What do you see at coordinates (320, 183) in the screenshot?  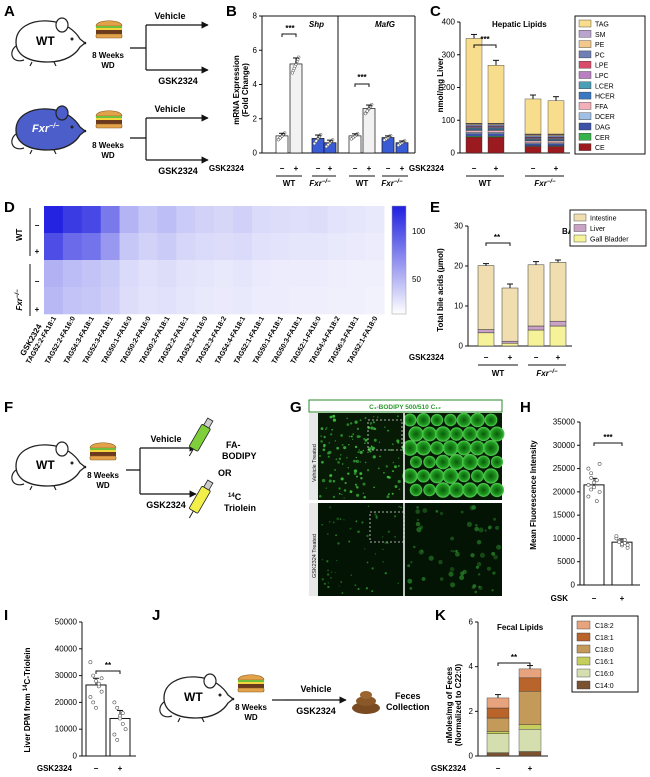 I see `b-genotype-fxr: Fxr−/−` at bounding box center [320, 183].